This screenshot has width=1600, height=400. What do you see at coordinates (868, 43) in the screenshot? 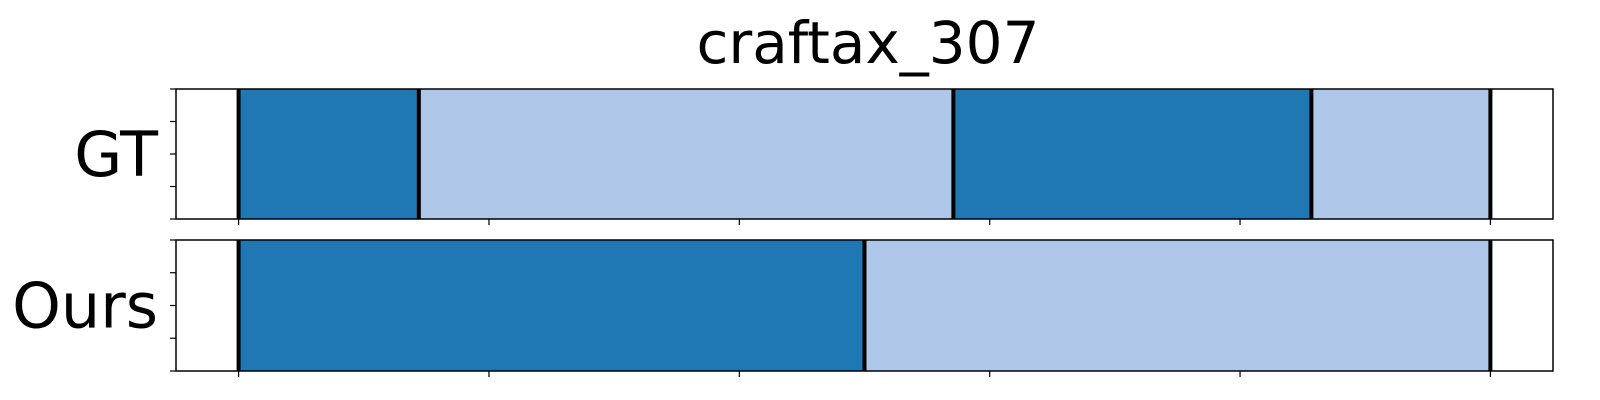
I see `chart-title: craftax_307` at bounding box center [868, 43].